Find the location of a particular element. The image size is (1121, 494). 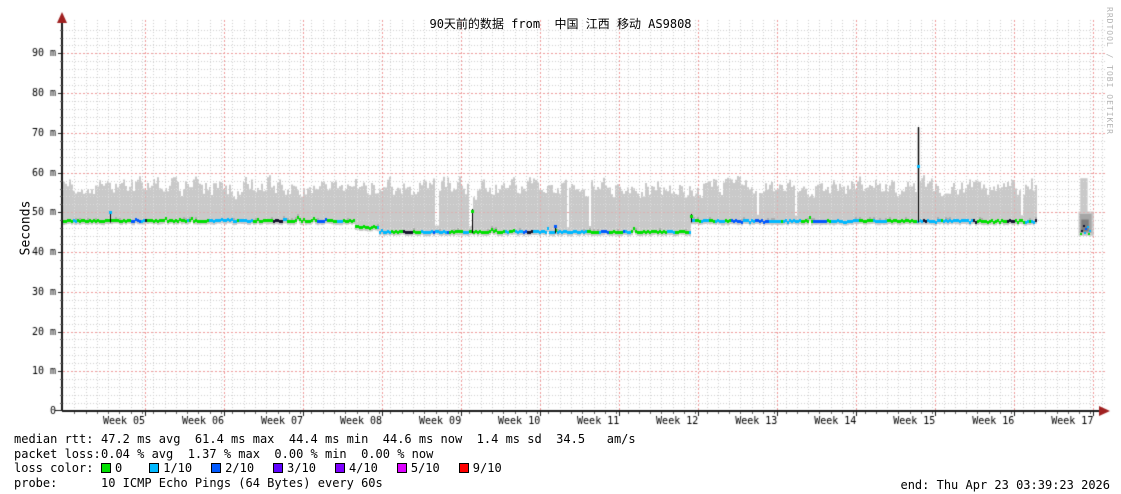

loss-swatch-5-label: 5/10 is located at coordinates (425, 468).